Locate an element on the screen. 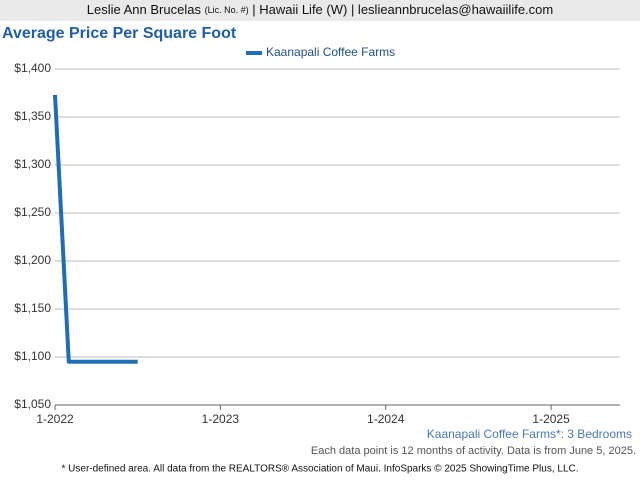  y-tick-label: $1,350 is located at coordinates (32, 116).